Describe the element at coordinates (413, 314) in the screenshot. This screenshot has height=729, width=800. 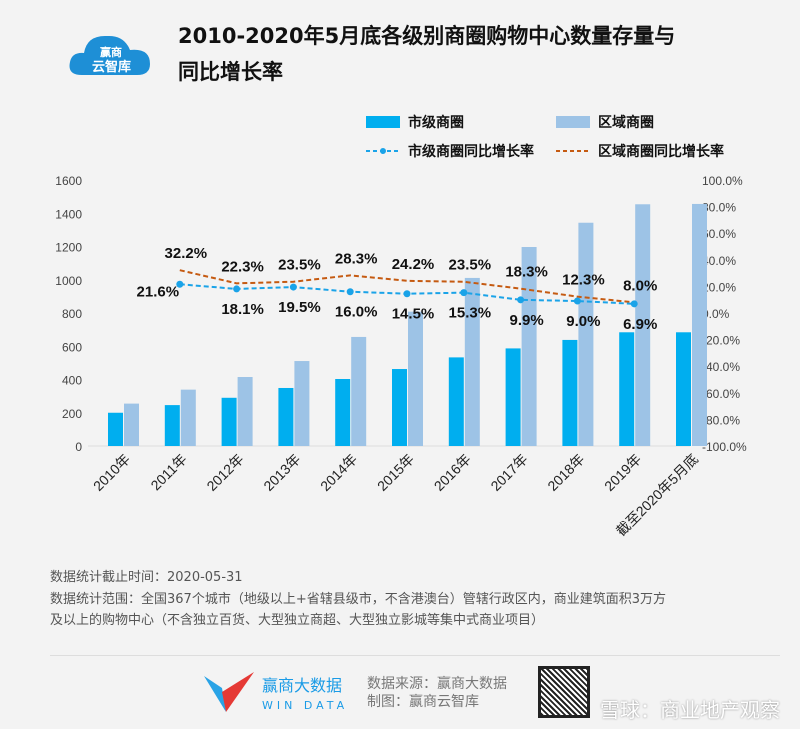
I see `city-growth-label: 14.5%` at that location.